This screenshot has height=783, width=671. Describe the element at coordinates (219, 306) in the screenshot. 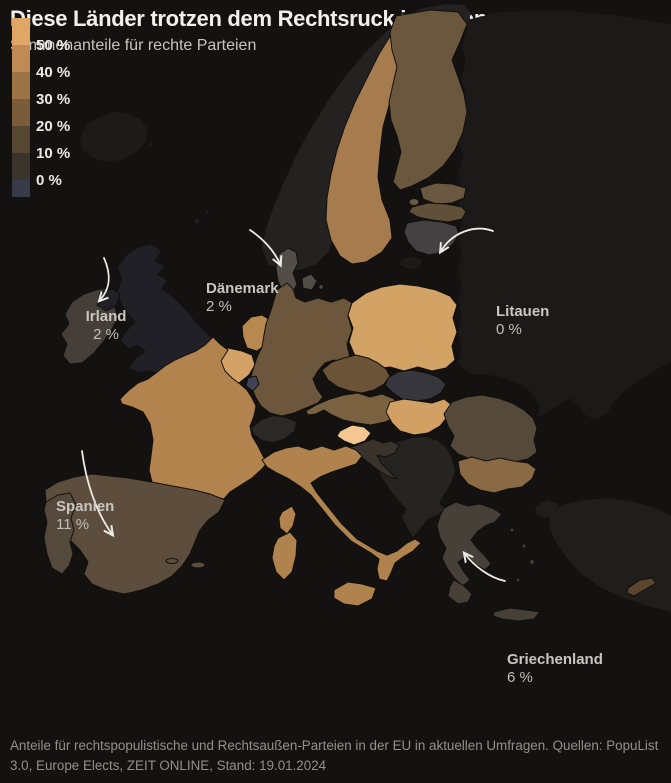

I see `annotation-denmark-value: 2 %` at that location.